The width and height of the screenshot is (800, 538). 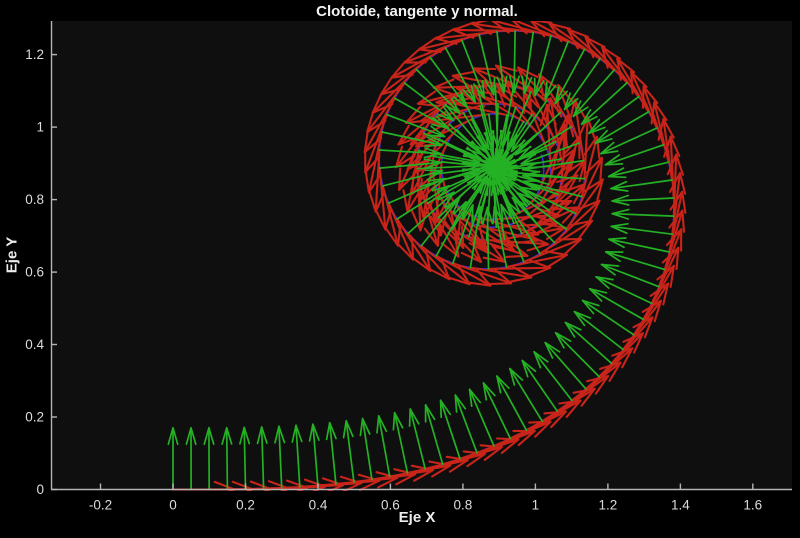 I want to click on svg-text: -0.2, so click(x=100, y=505).